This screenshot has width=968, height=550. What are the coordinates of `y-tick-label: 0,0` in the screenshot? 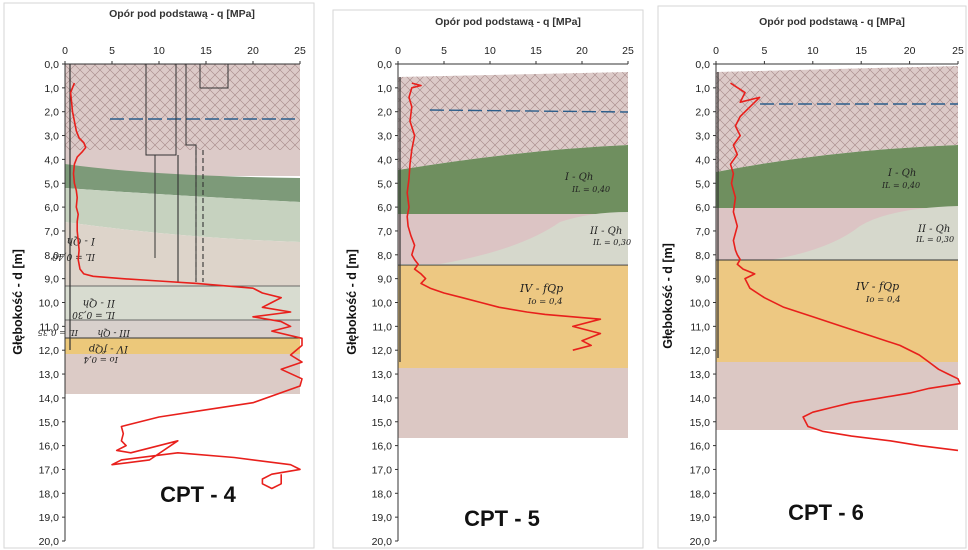 It's located at (384, 65).